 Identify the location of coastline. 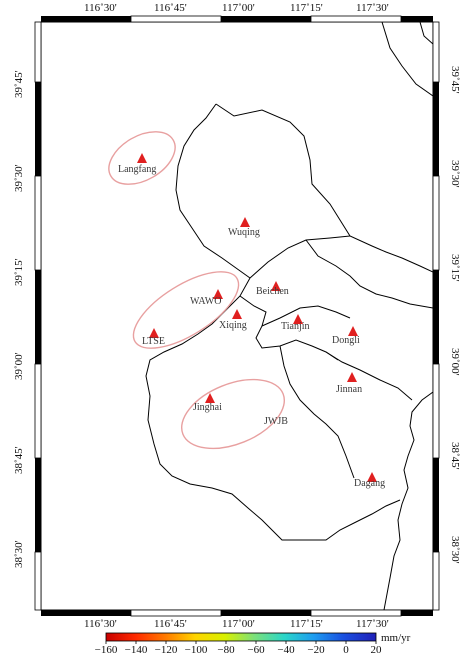
(408, 500).